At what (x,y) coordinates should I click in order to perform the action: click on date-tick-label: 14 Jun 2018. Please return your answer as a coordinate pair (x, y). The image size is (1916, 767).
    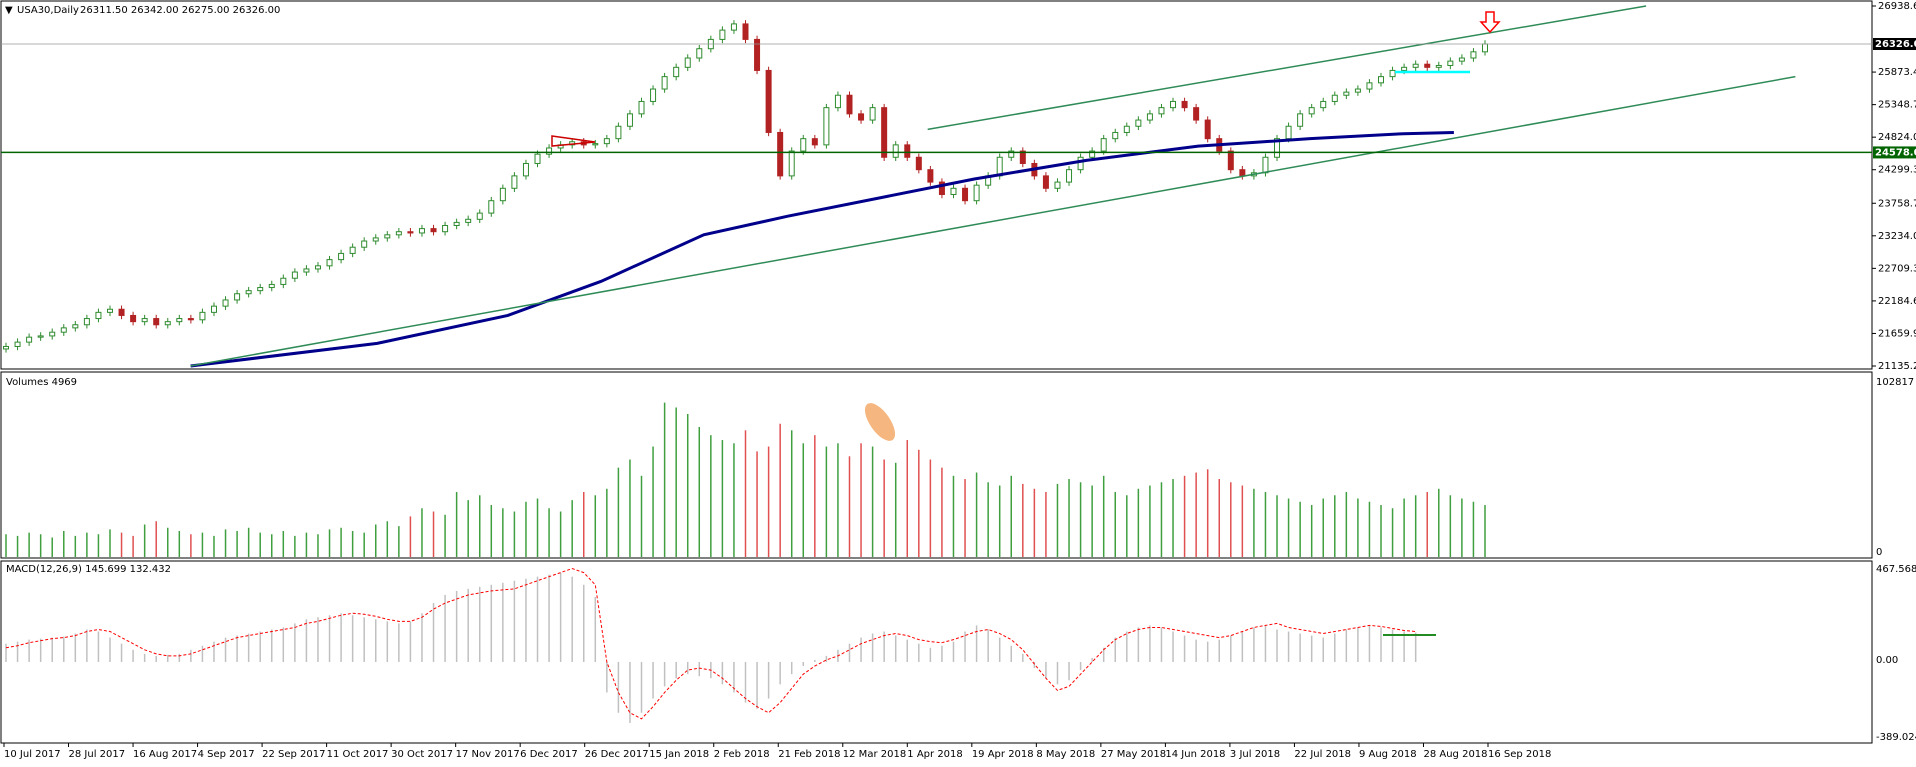
    Looking at the image, I should click on (1195, 754).